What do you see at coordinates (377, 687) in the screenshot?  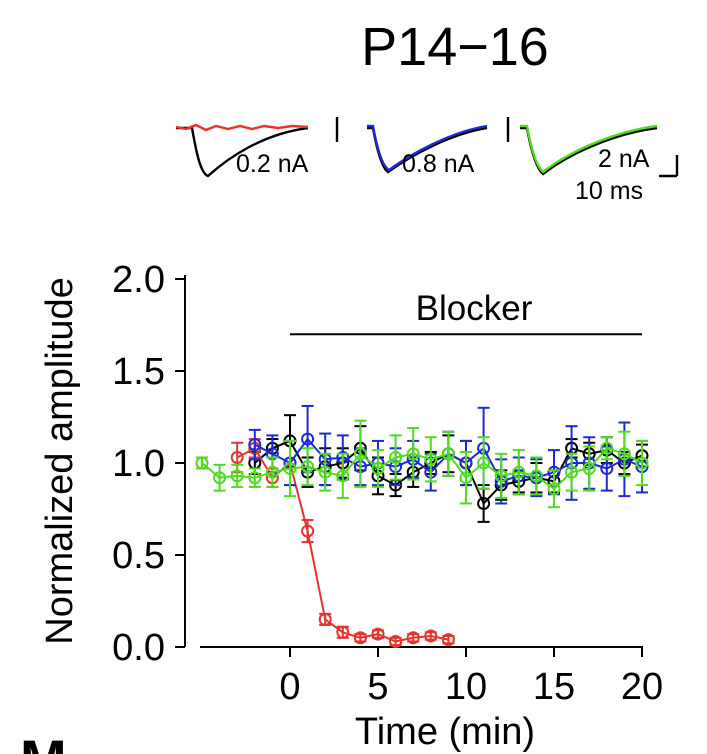 I see `x-tick-label: 5` at bounding box center [377, 687].